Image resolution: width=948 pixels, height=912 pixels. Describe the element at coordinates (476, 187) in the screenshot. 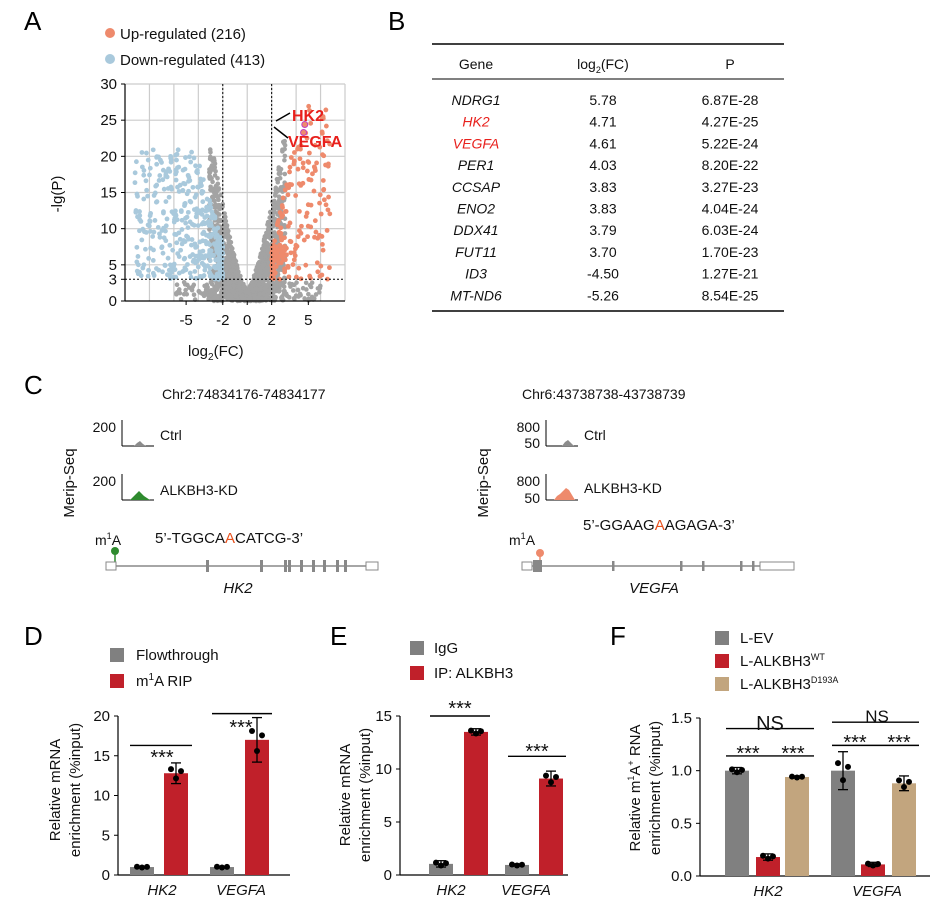

I see `table-cell-gene: CCSAP` at that location.